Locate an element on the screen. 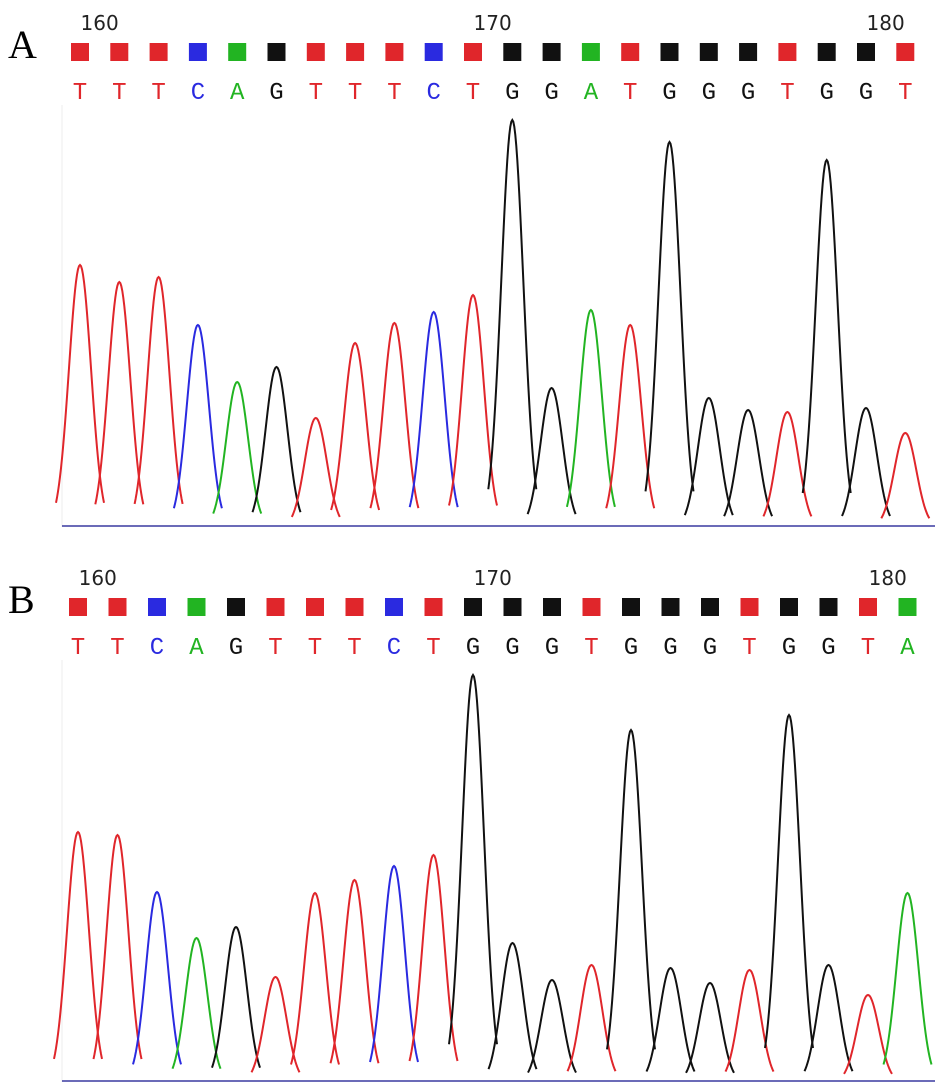  base-letter: C is located at coordinates (394, 648).